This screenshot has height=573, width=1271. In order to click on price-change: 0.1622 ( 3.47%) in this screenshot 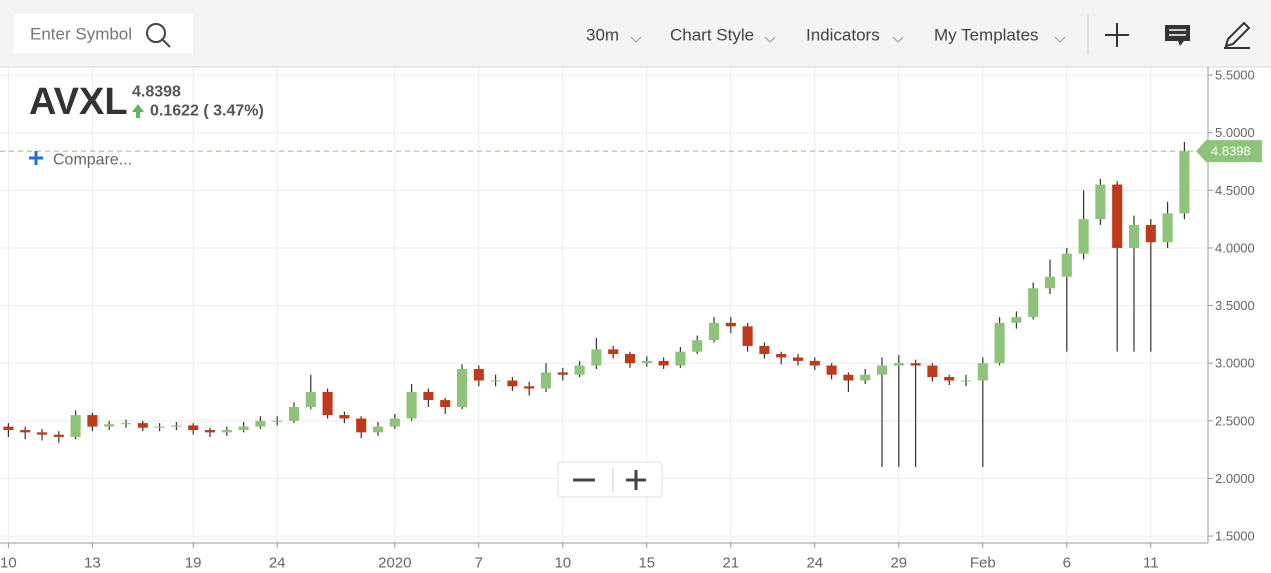, I will do `click(207, 111)`.